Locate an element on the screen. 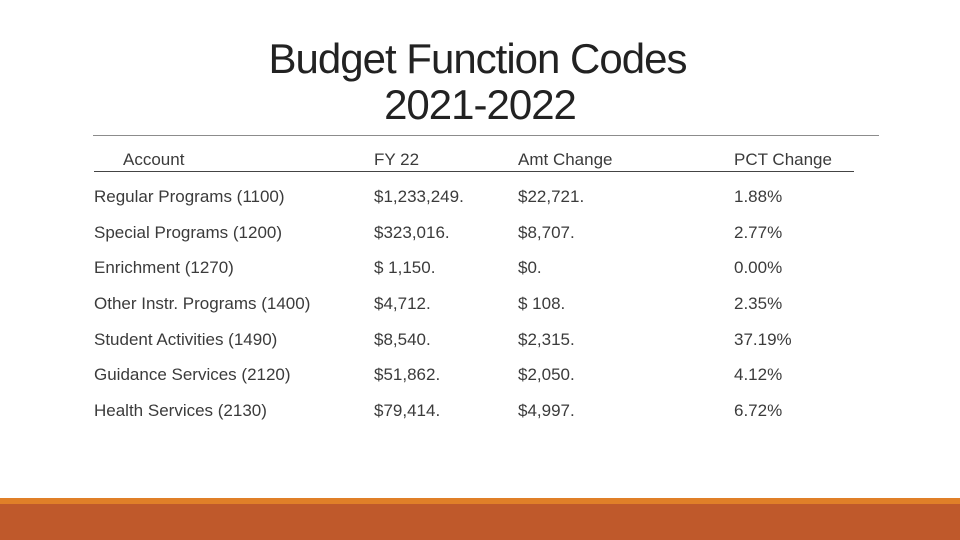 The height and width of the screenshot is (540, 960). column-header-pct-change: PCT Change is located at coordinates (794, 159).